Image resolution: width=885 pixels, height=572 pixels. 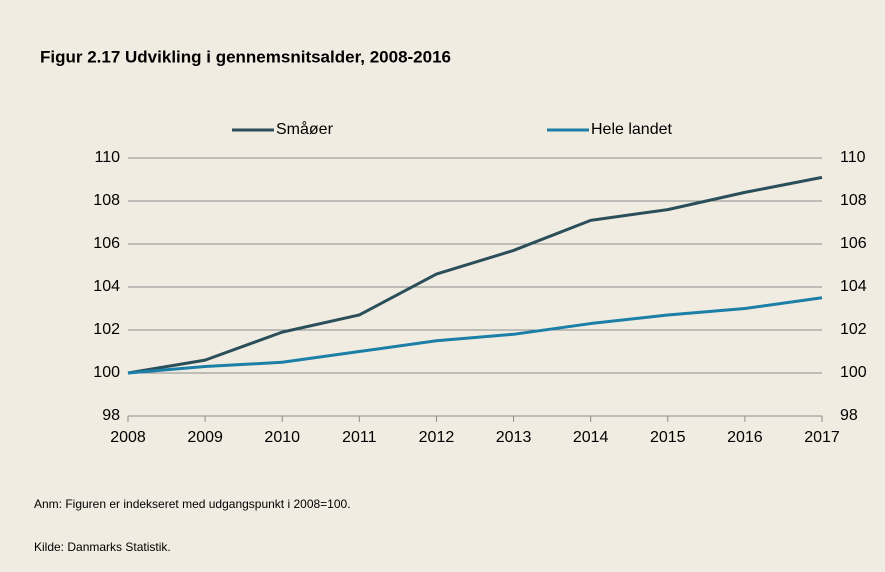 What do you see at coordinates (106, 372) in the screenshot?
I see `y-tick-label: 100` at bounding box center [106, 372].